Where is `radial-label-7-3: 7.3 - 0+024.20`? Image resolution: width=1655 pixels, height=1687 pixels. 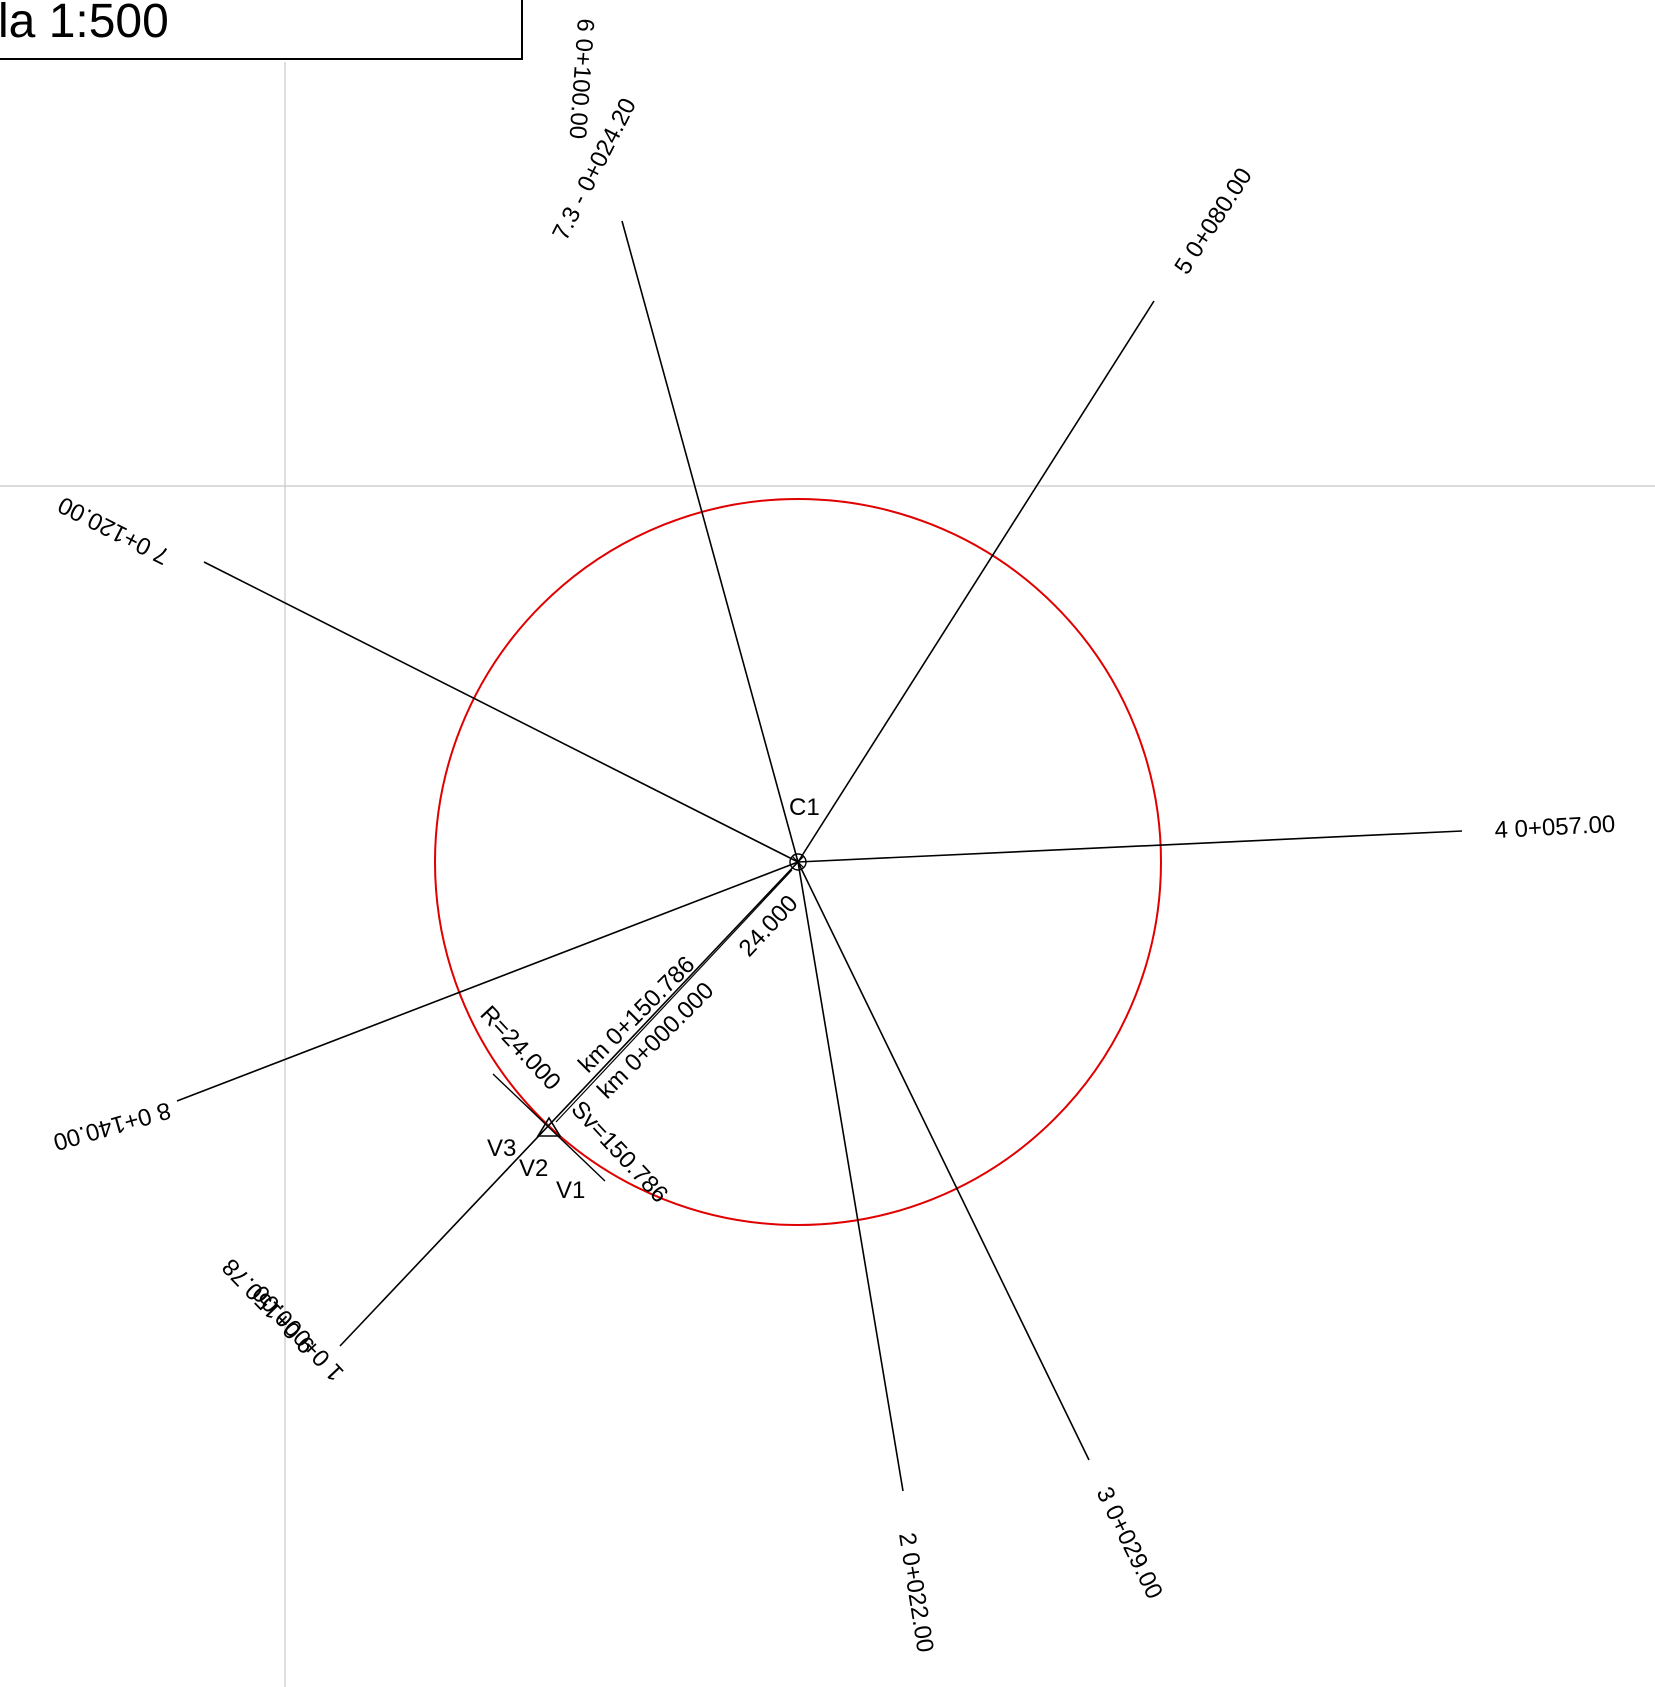 radial-label-7-3: 7.3 - 0+024.20 is located at coordinates (594, 169).